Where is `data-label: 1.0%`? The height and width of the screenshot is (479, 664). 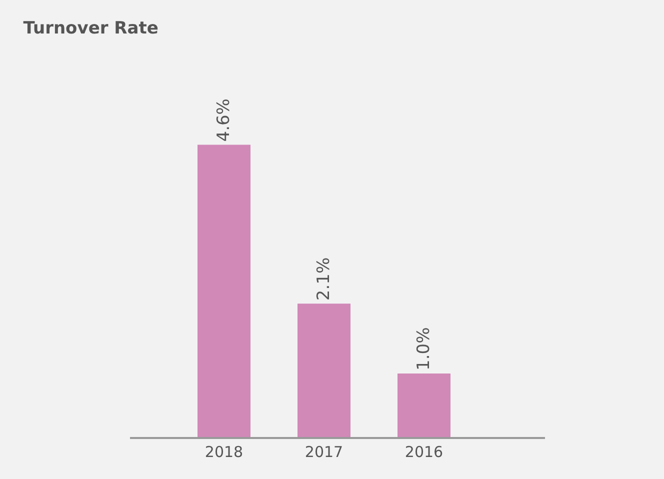 data-label: 1.0% is located at coordinates (424, 348).